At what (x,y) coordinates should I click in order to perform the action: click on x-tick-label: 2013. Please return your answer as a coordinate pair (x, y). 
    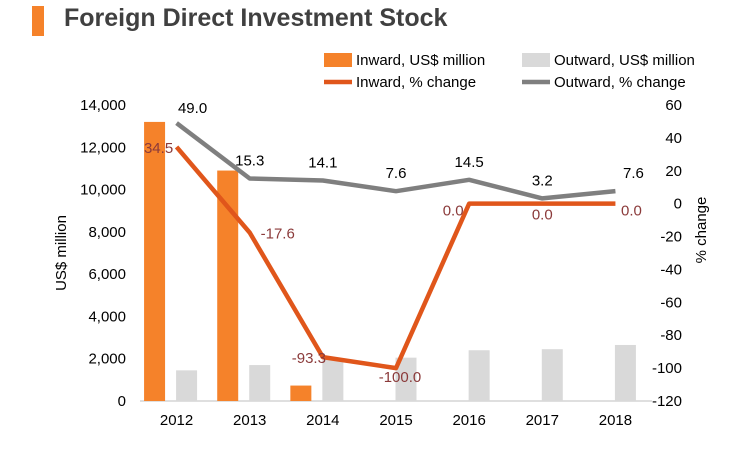
    Looking at the image, I should click on (249, 420).